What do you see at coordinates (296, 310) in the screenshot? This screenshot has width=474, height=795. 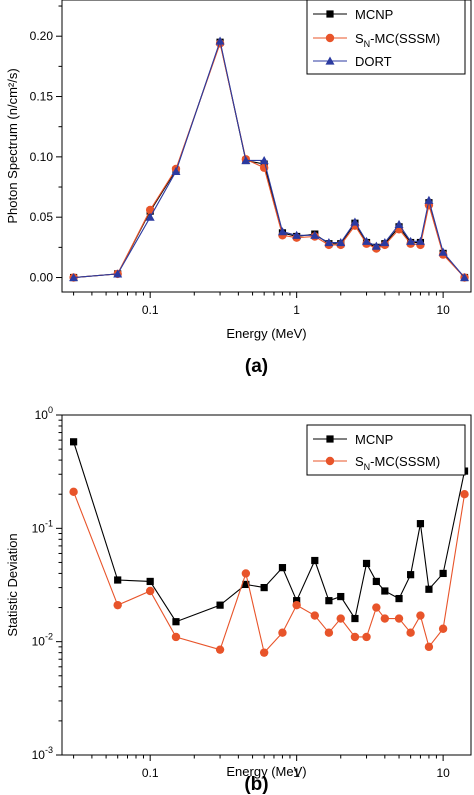 I see `x-tick-label: 1` at bounding box center [296, 310].